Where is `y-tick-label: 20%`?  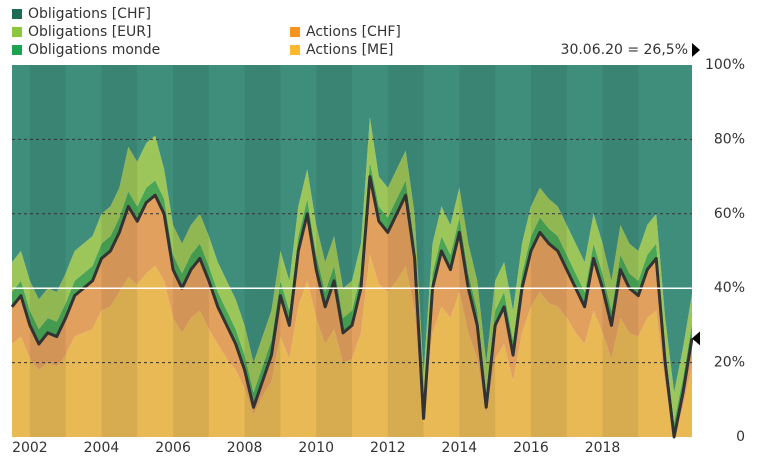 y-tick-label: 20% is located at coordinates (729, 363).